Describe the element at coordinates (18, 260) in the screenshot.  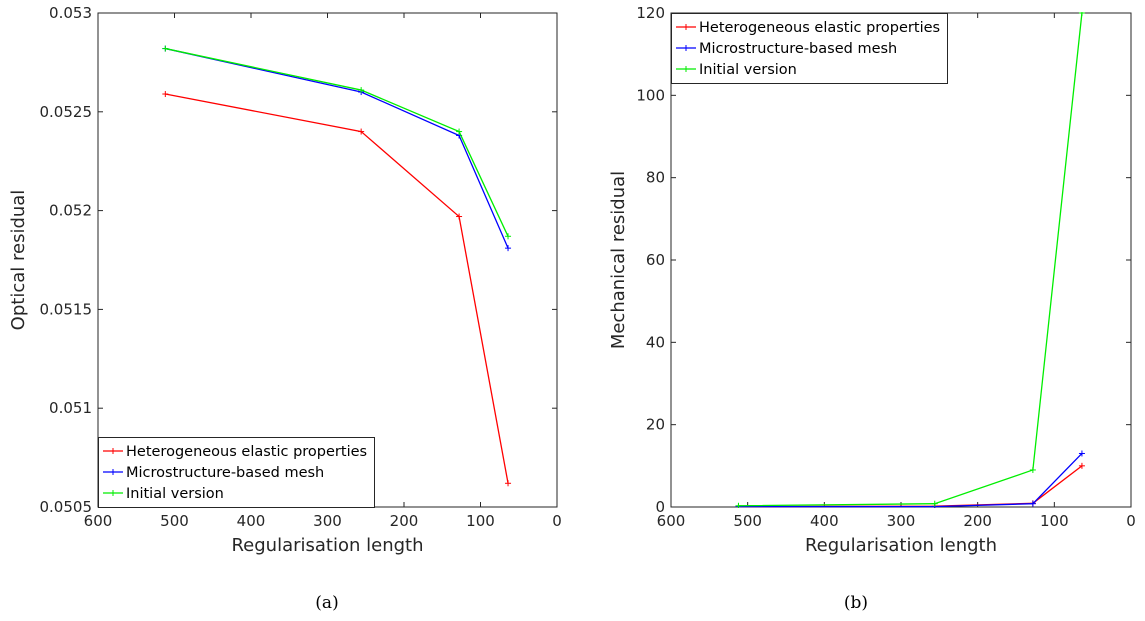
I see `y-axis-label: Optical residual` at that location.